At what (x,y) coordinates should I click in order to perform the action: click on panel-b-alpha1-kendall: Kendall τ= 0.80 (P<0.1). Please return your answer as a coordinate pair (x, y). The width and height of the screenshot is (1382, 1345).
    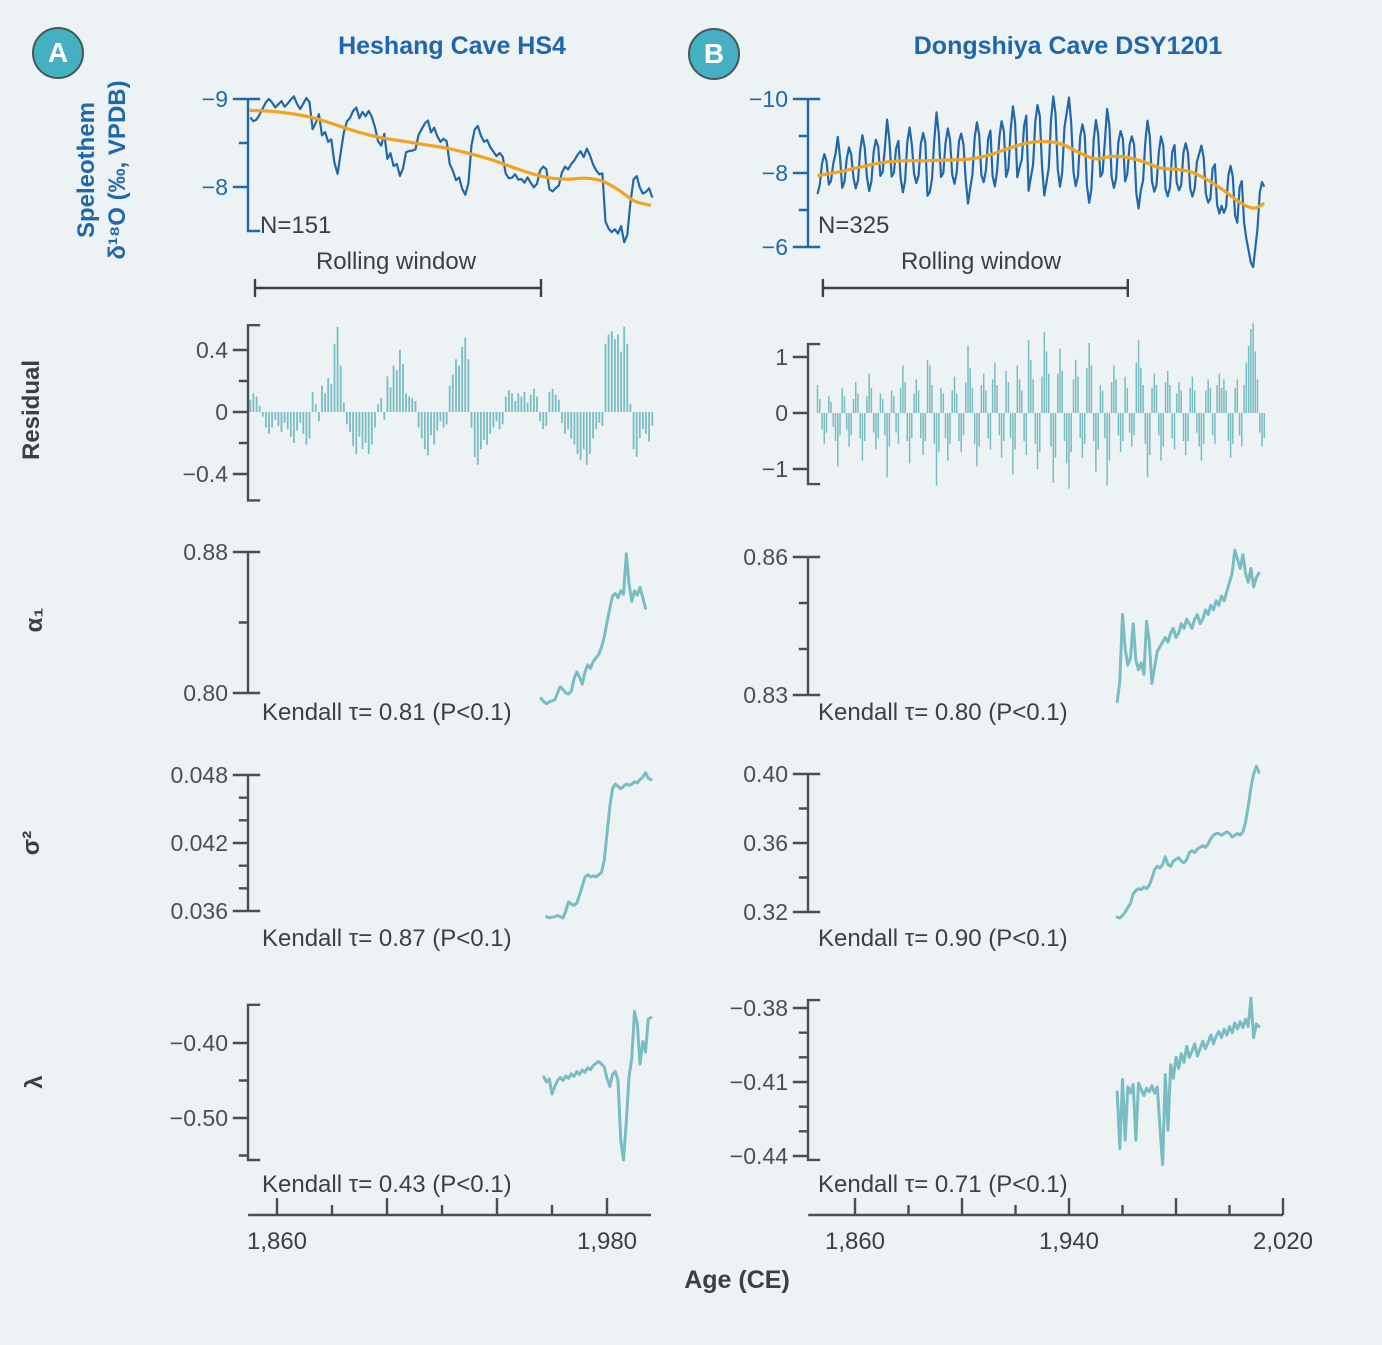
    Looking at the image, I should click on (943, 712).